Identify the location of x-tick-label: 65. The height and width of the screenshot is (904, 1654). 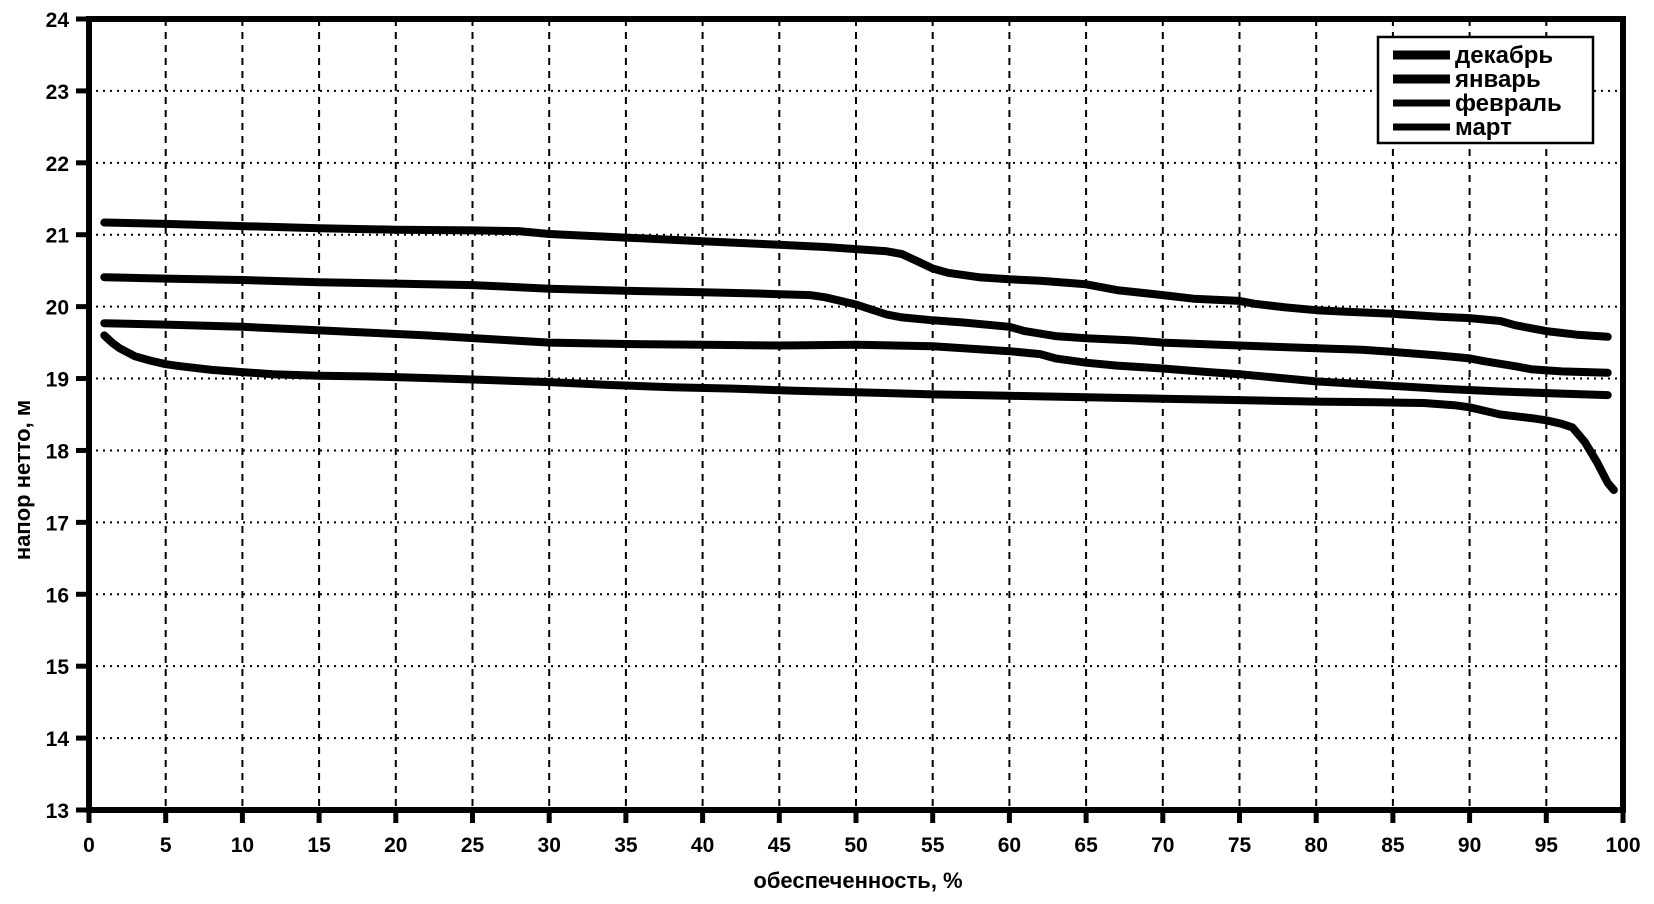
(1086, 845).